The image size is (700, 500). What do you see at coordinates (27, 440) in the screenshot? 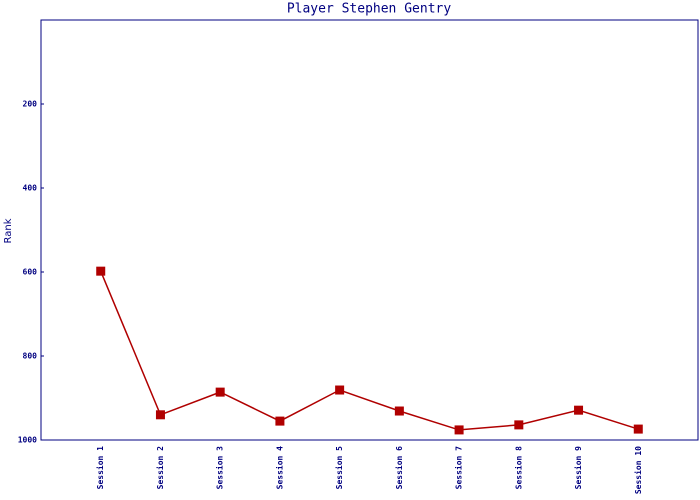
I see `y-tick-label: 1000` at bounding box center [27, 440].